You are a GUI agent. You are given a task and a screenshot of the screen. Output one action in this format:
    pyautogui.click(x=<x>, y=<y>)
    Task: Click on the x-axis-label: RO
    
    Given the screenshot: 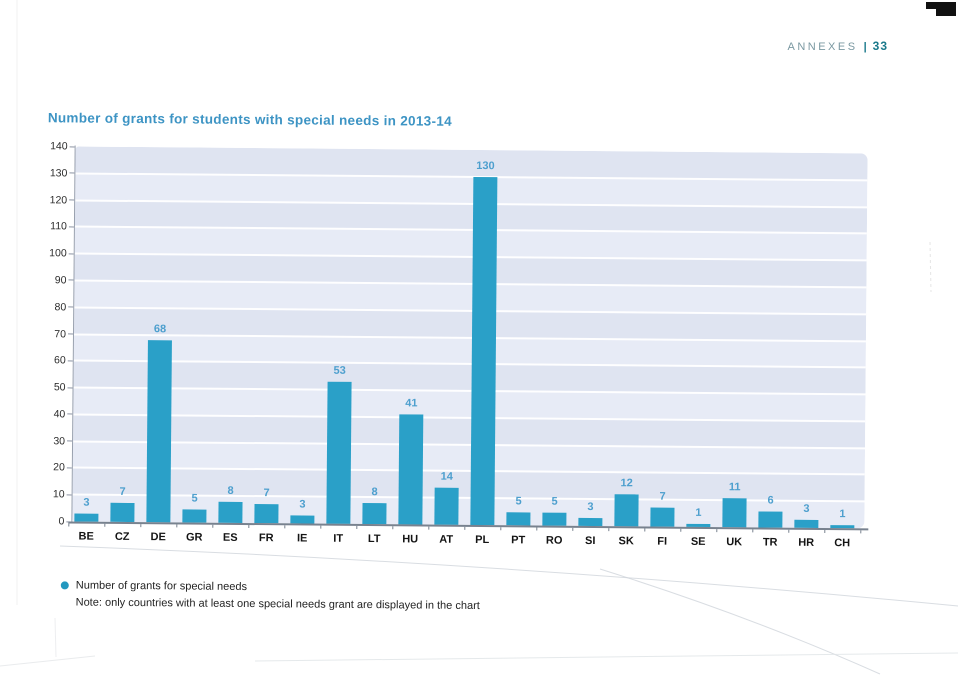 What is the action you would take?
    pyautogui.click(x=554, y=540)
    